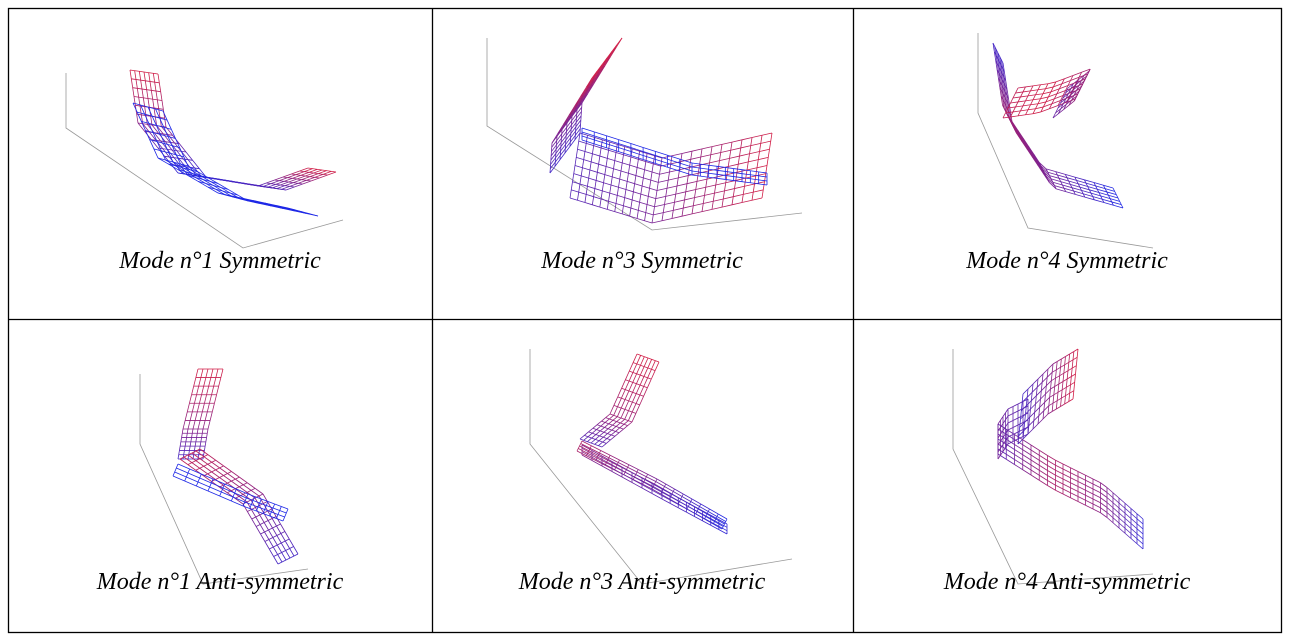  I want to click on caption: Mode n°1 Symmetric, so click(219, 261).